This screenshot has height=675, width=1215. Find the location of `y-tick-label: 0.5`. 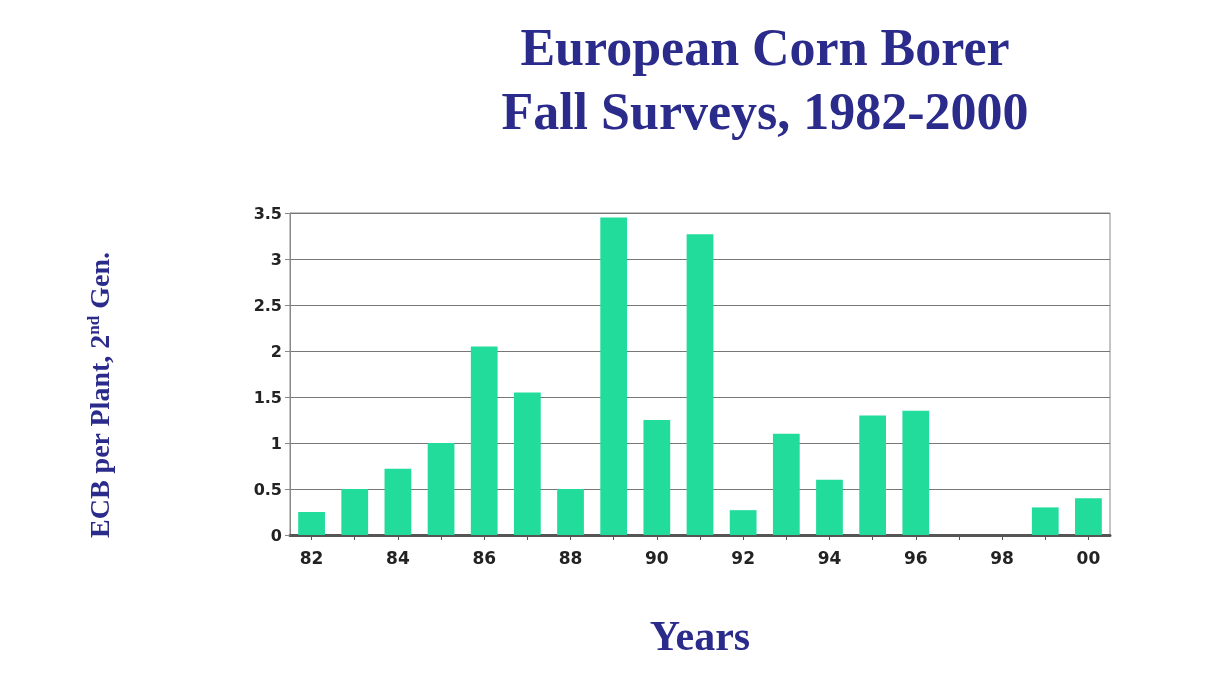

y-tick-label: 0.5 is located at coordinates (267, 489).